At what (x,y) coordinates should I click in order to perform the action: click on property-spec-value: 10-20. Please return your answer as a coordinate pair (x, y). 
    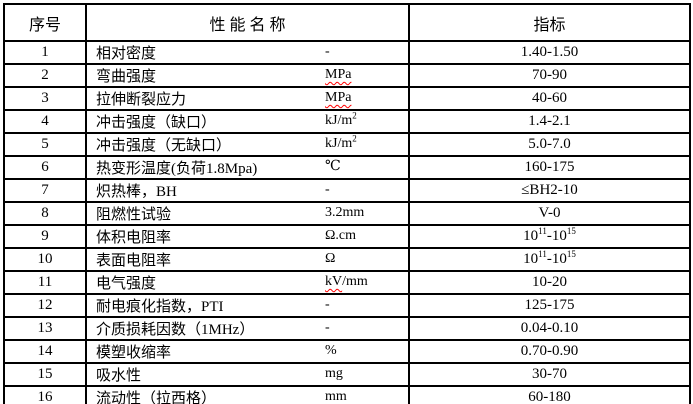
    Looking at the image, I should click on (549, 282).